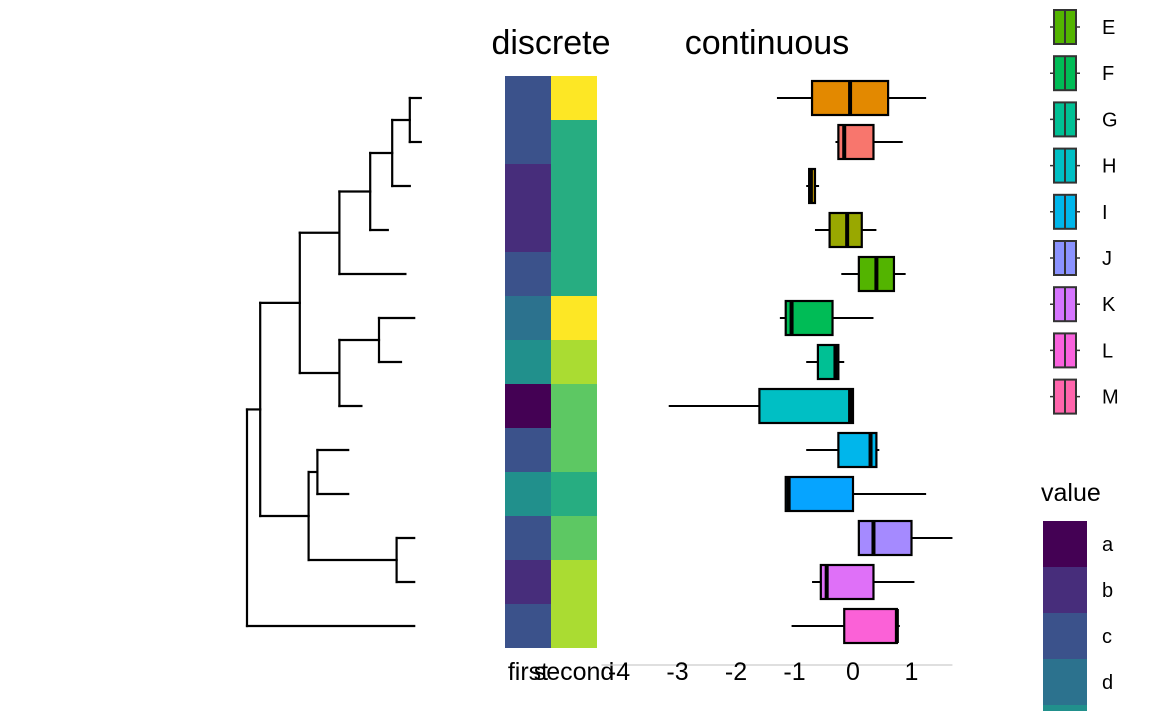 The image size is (1152, 711). What do you see at coordinates (1079, 211) in the screenshot?
I see `box-legend-item: I` at bounding box center [1079, 211].